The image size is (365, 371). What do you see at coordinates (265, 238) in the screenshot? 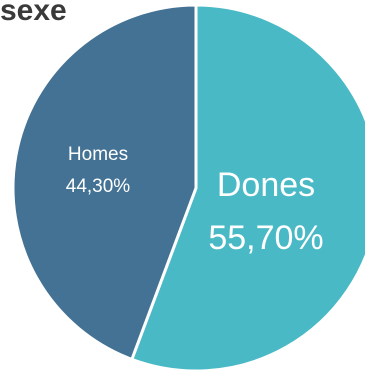
I see `slice-value-dones: 55,70%` at bounding box center [265, 238].